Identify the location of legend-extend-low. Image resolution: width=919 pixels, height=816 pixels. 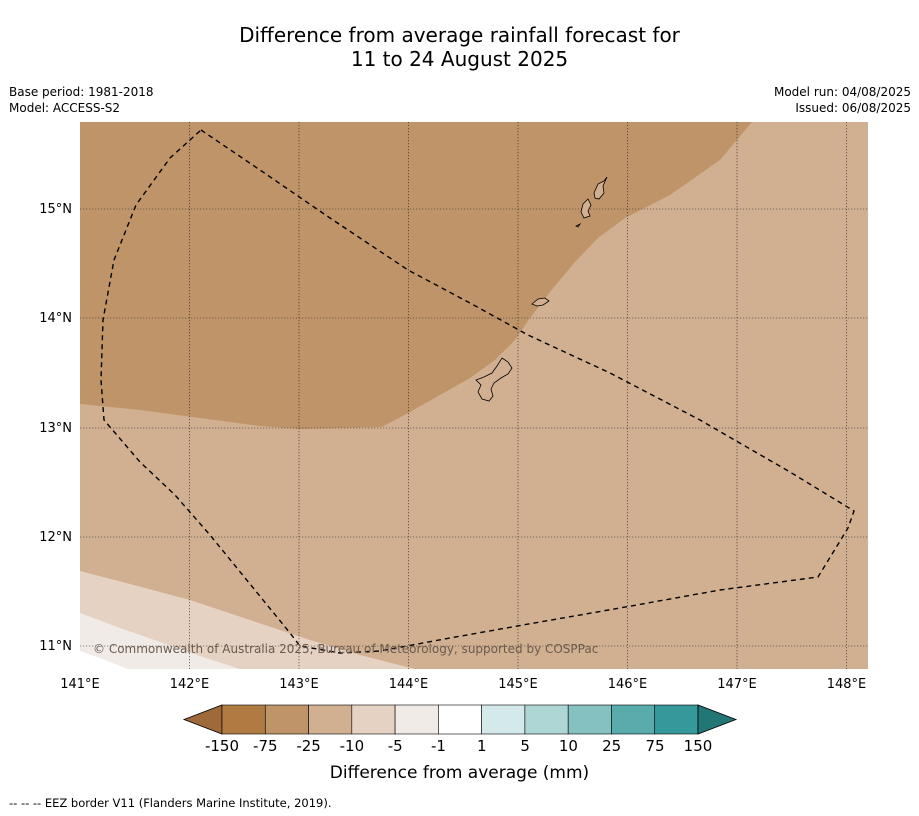
(202, 719).